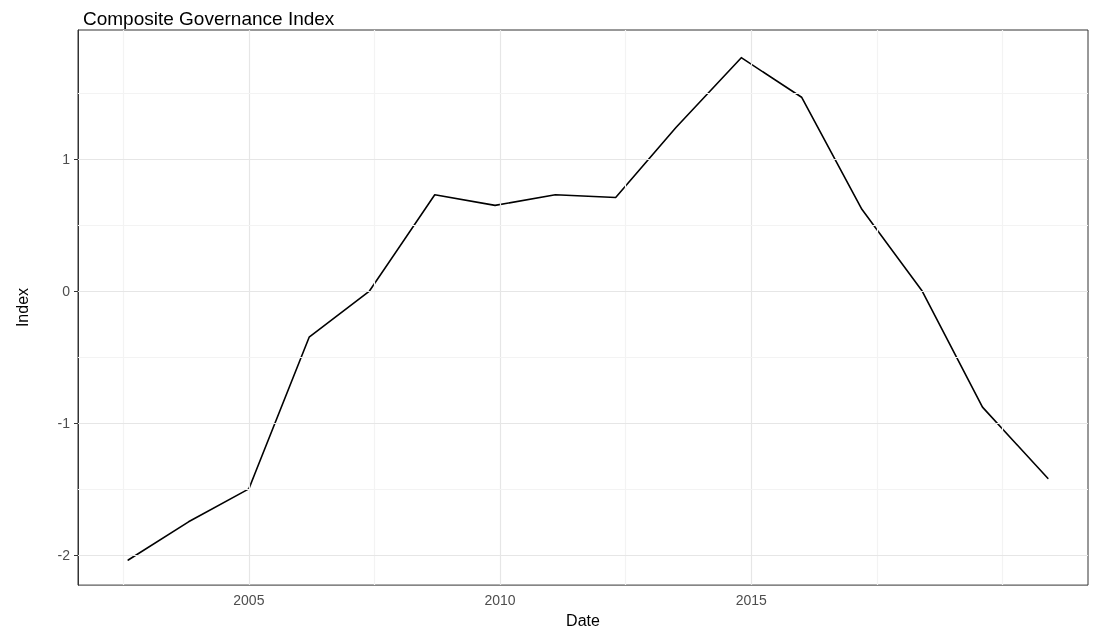 Image resolution: width=1094 pixels, height=633 pixels. Describe the element at coordinates (22, 307) in the screenshot. I see `y-axis-title: Index` at that location.